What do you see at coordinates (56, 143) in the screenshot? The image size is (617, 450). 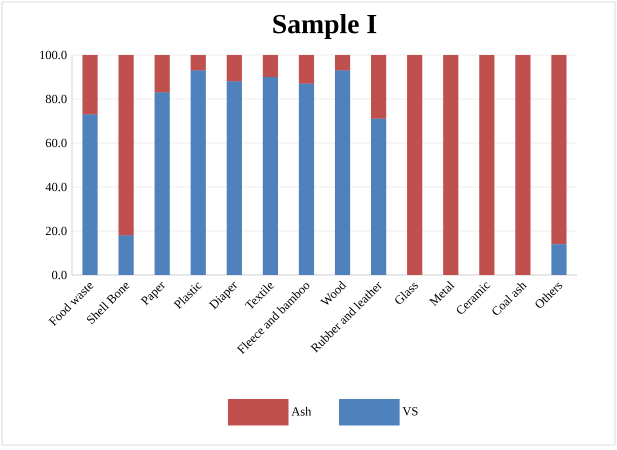 I see `y-tick-label: 60.0` at bounding box center [56, 143].